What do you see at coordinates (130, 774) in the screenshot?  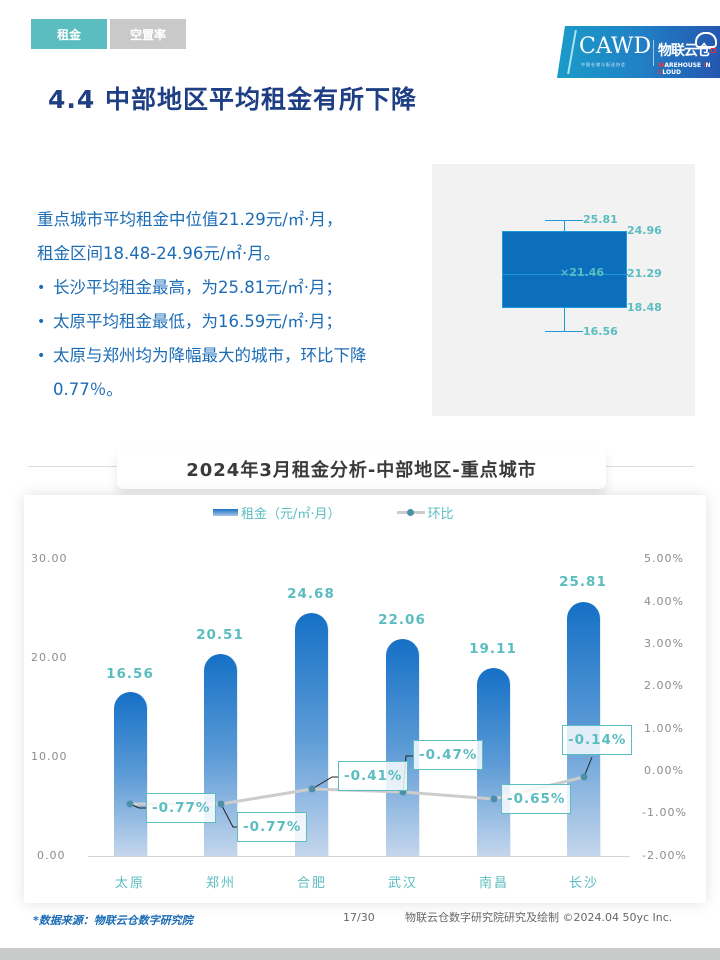 I see `bar-taiyuan` at bounding box center [130, 774].